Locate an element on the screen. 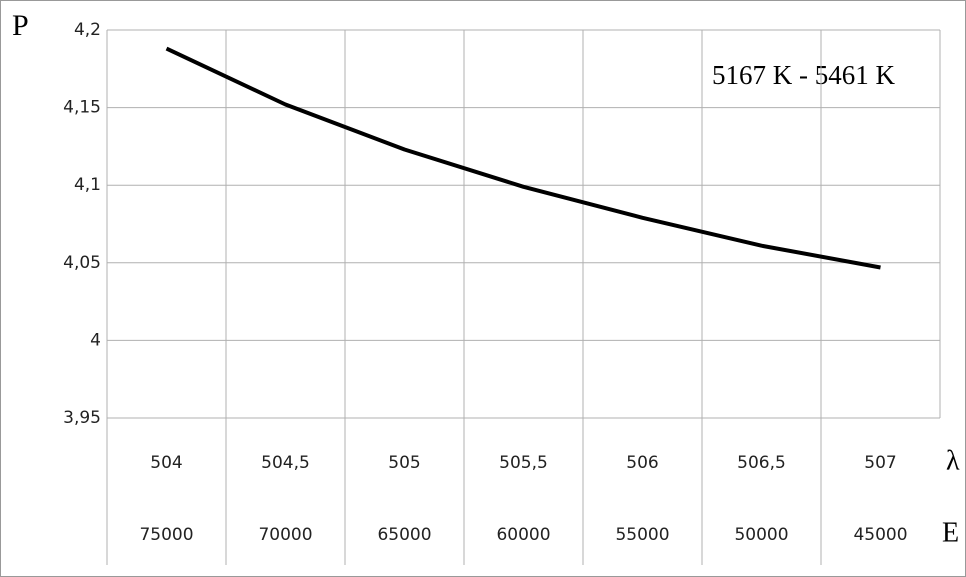 The width and height of the screenshot is (966, 577). x-tick-label: 504,5 is located at coordinates (285, 463).